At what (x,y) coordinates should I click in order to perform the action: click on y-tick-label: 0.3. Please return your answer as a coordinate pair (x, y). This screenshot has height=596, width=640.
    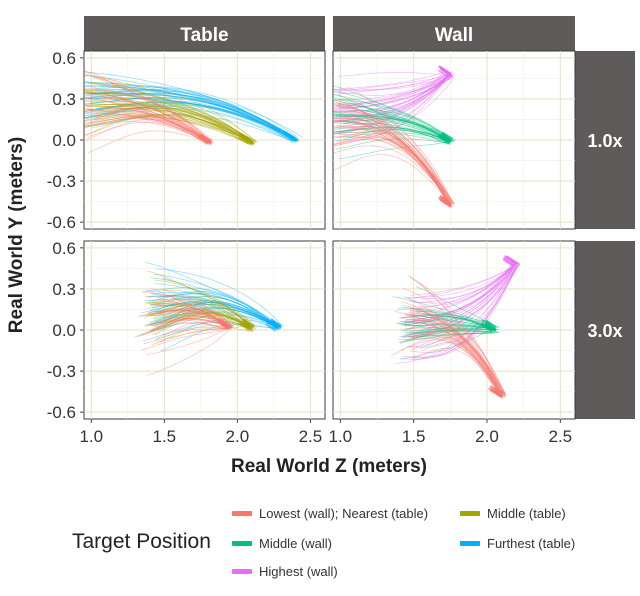
    Looking at the image, I should click on (64, 99).